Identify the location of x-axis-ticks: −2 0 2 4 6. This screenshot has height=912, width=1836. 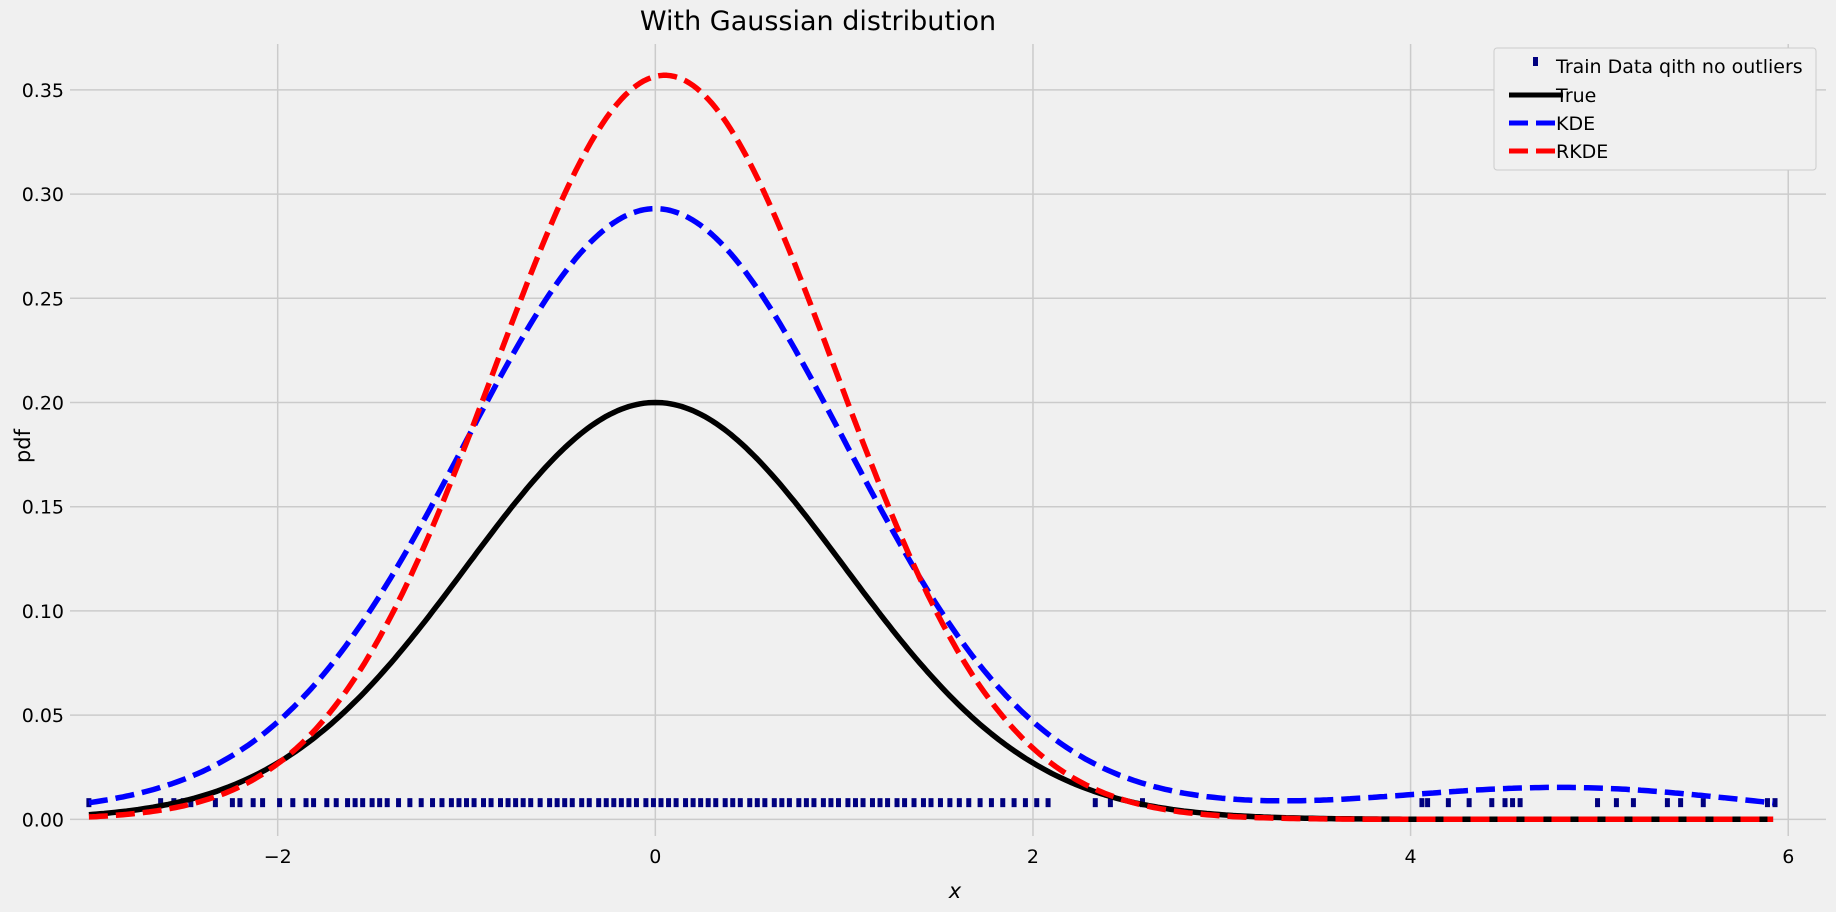
(1029, 857).